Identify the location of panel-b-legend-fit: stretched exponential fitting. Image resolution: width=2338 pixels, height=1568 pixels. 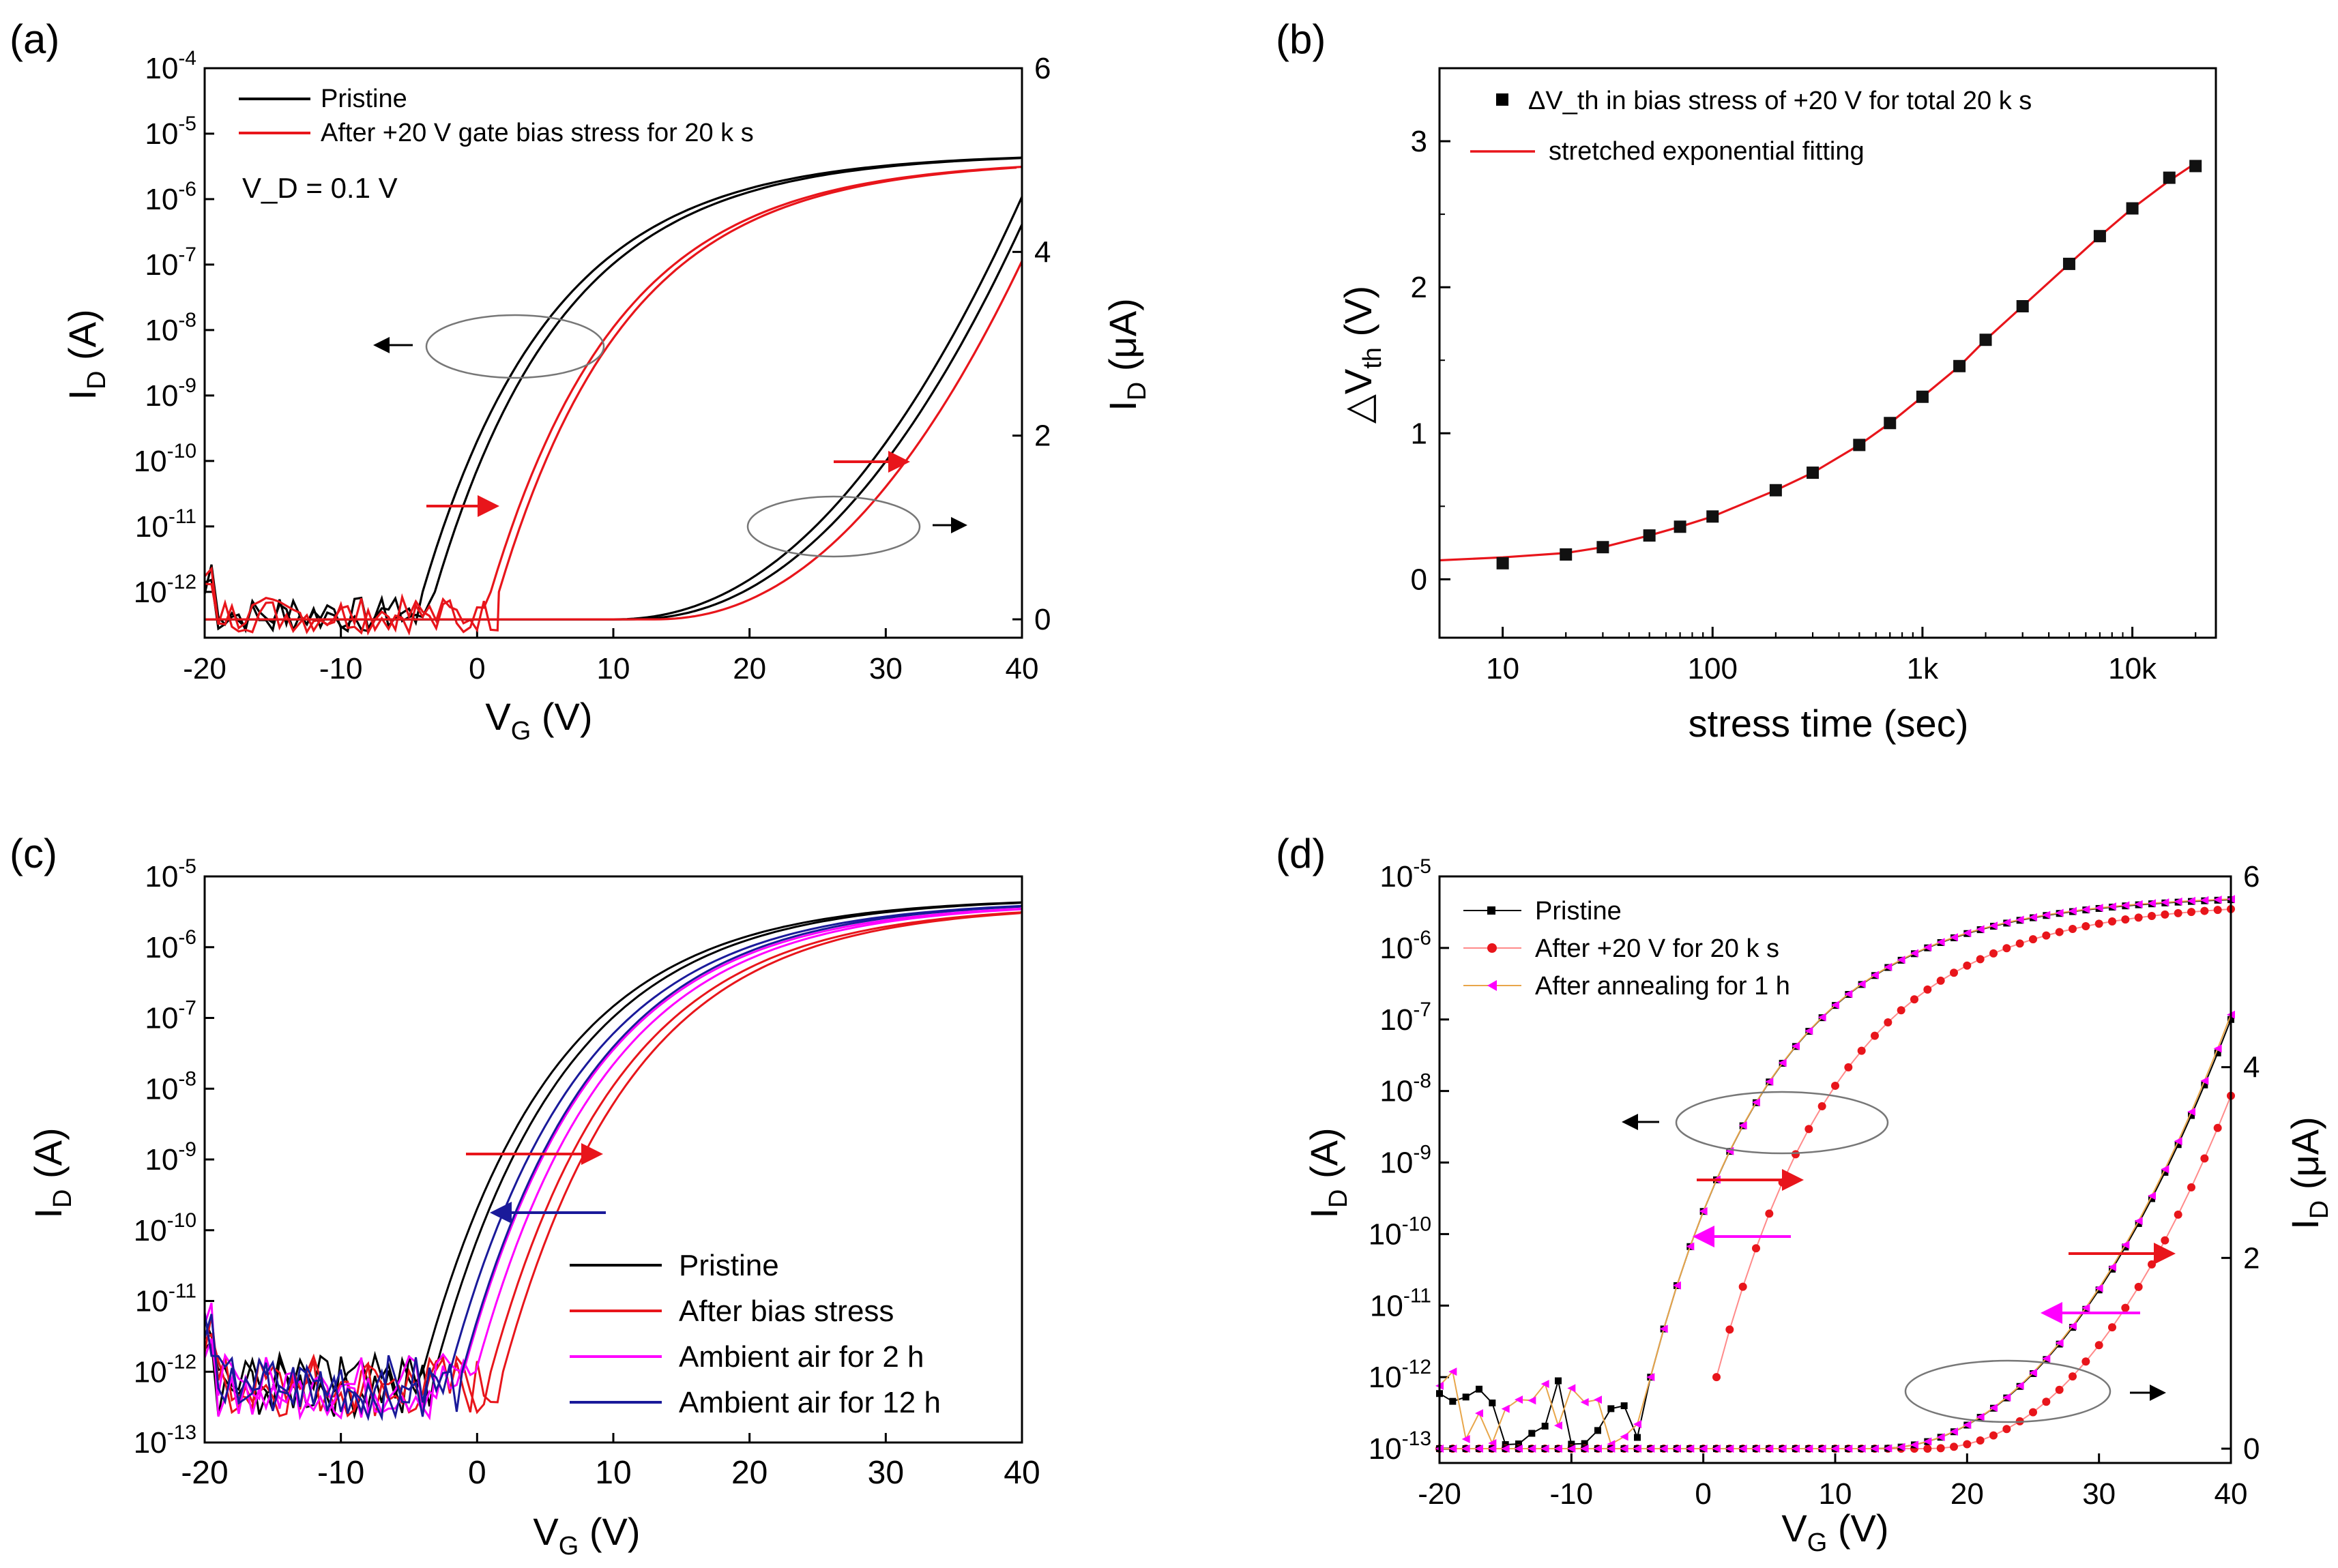
(1707, 151).